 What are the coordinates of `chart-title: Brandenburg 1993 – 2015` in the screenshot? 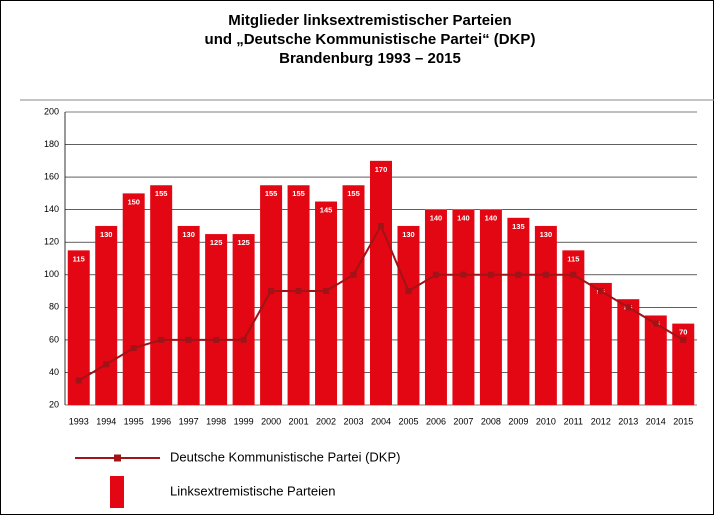 It's located at (370, 58).